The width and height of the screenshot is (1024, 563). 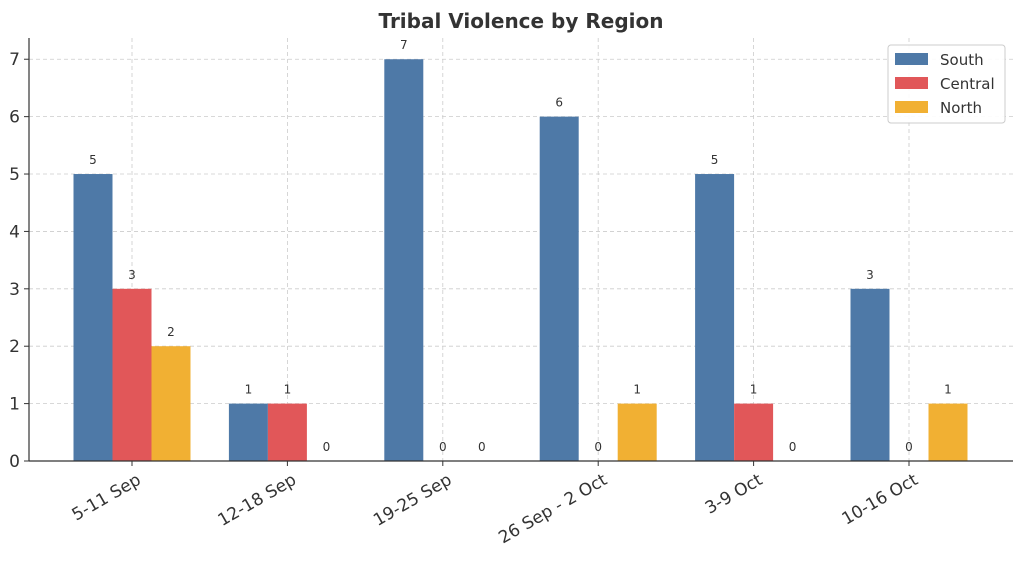 What do you see at coordinates (171, 332) in the screenshot?
I see `data-label: 2` at bounding box center [171, 332].